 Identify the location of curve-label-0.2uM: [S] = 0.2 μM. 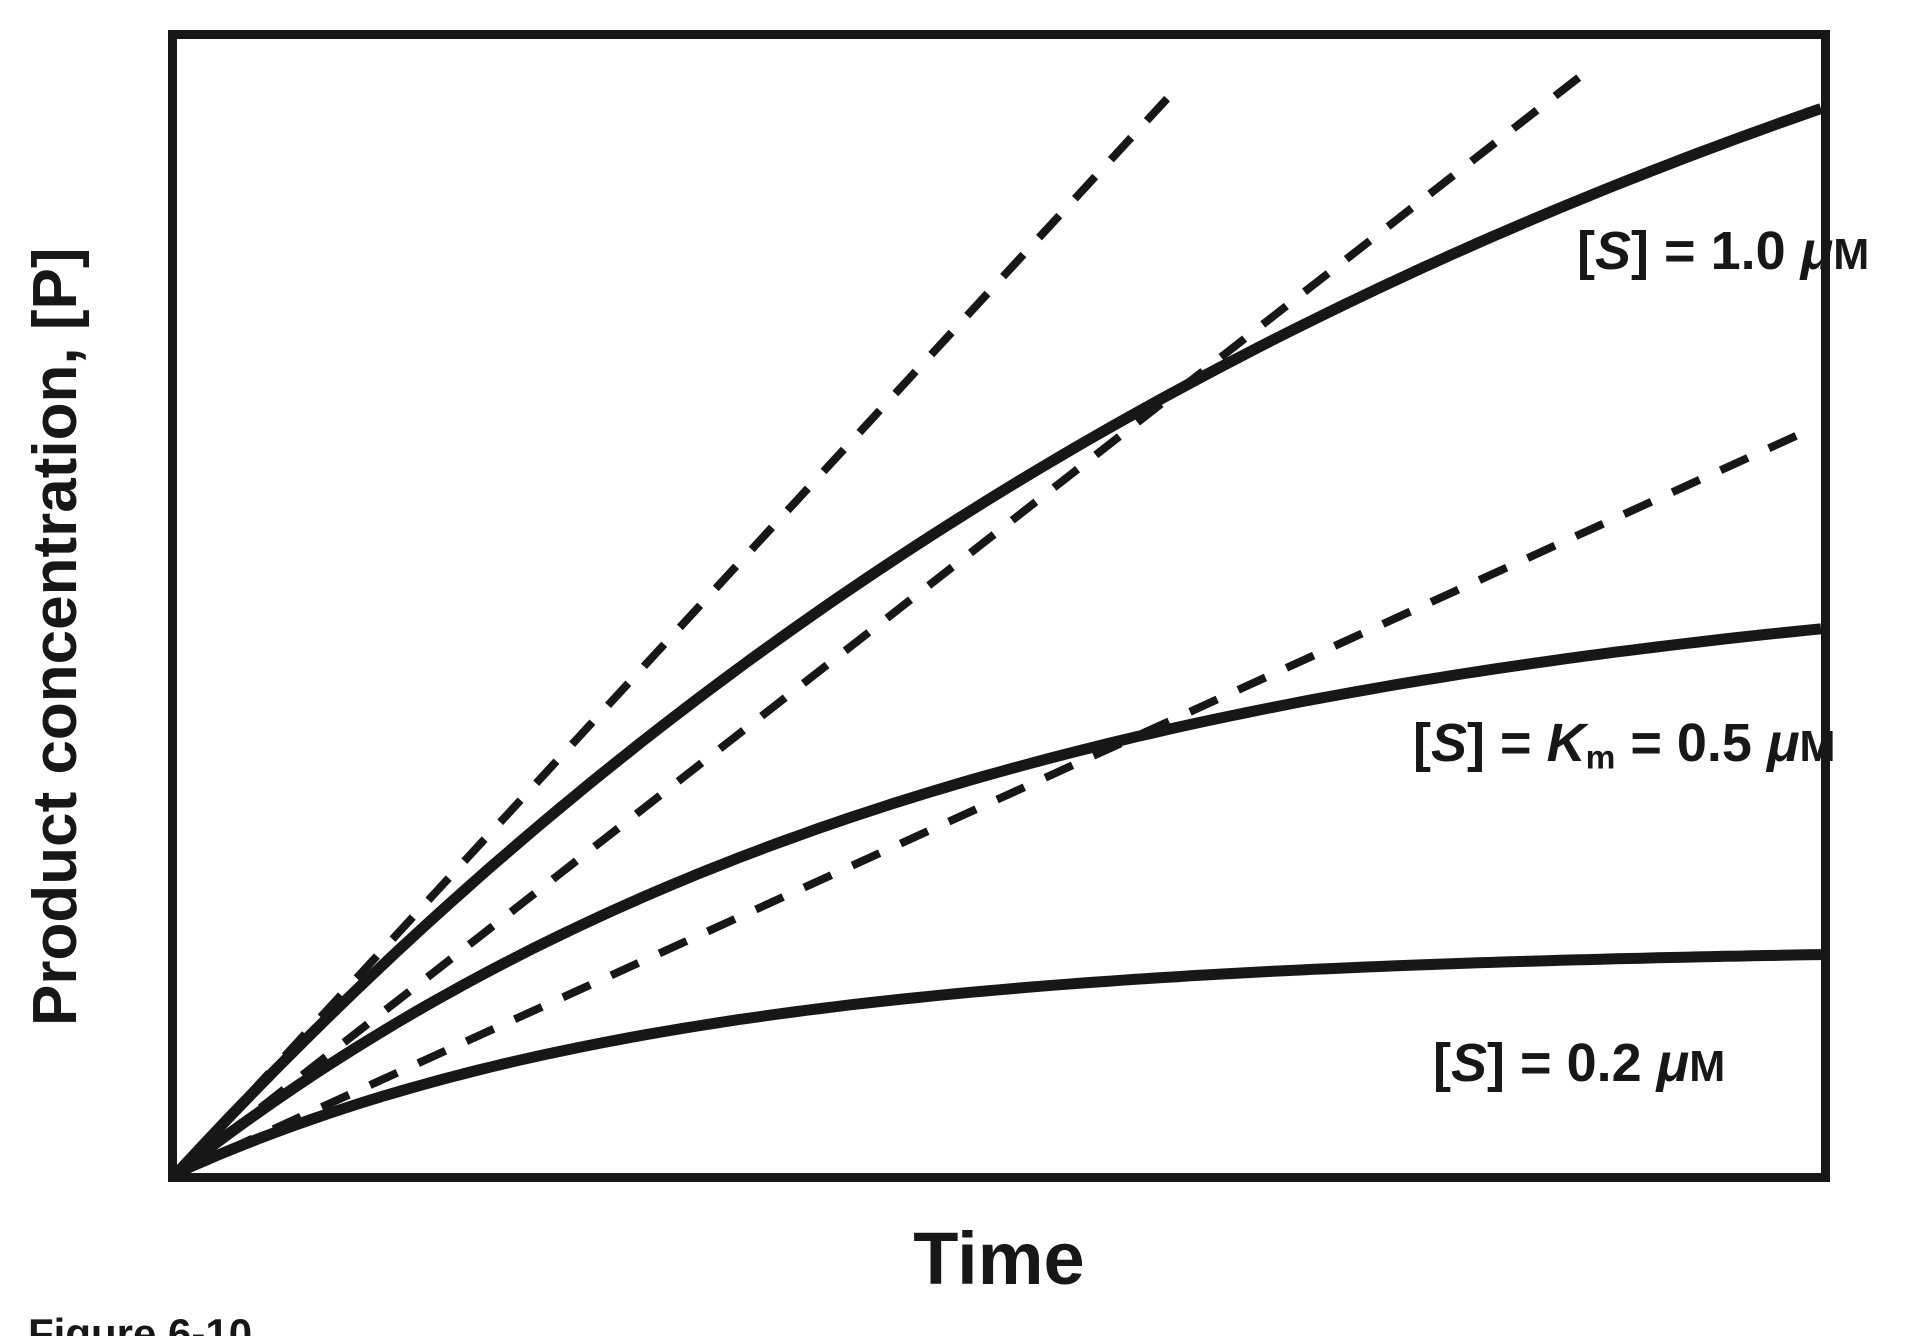
(1534, 1063).